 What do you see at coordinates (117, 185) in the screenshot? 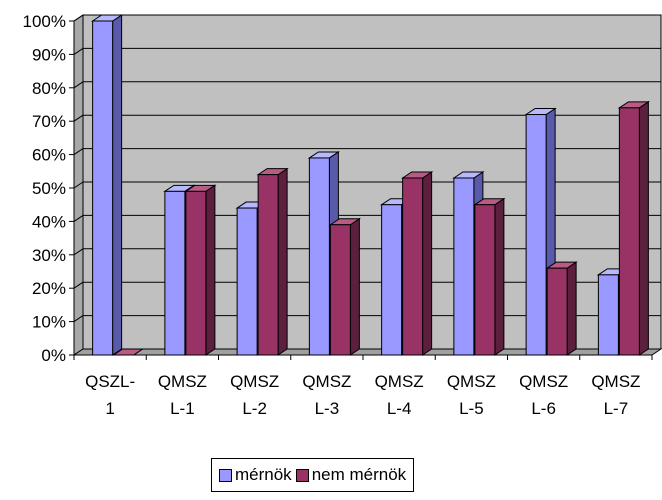
I see `bar-side-mernok` at bounding box center [117, 185].